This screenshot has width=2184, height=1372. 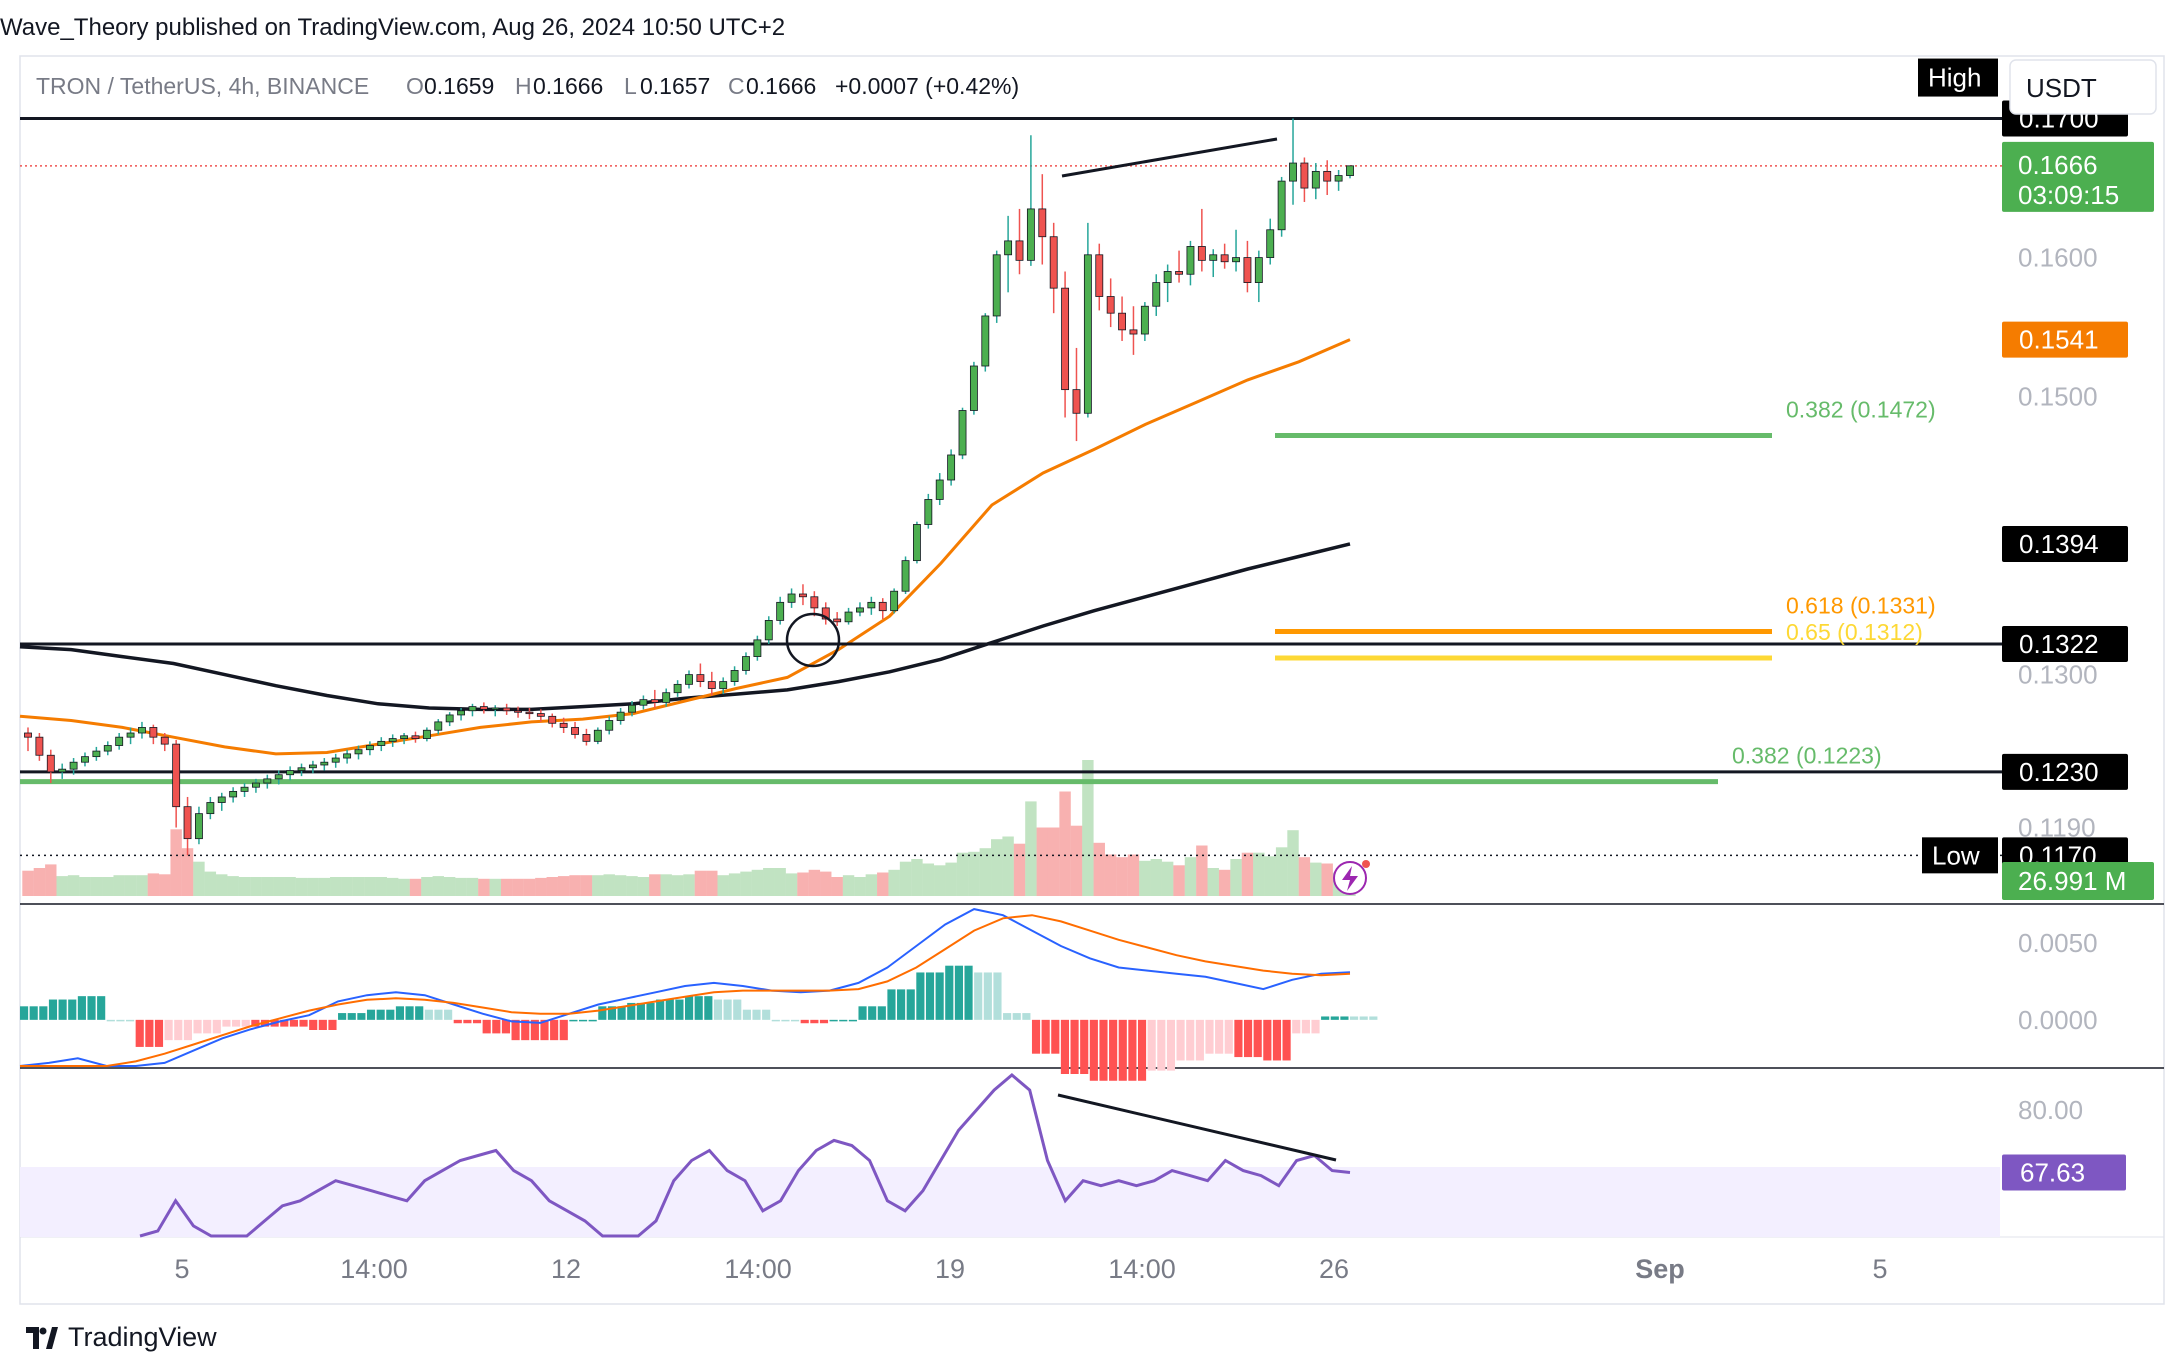 I want to click on macd-tick: 0.0000, so click(x=2058, y=1020).